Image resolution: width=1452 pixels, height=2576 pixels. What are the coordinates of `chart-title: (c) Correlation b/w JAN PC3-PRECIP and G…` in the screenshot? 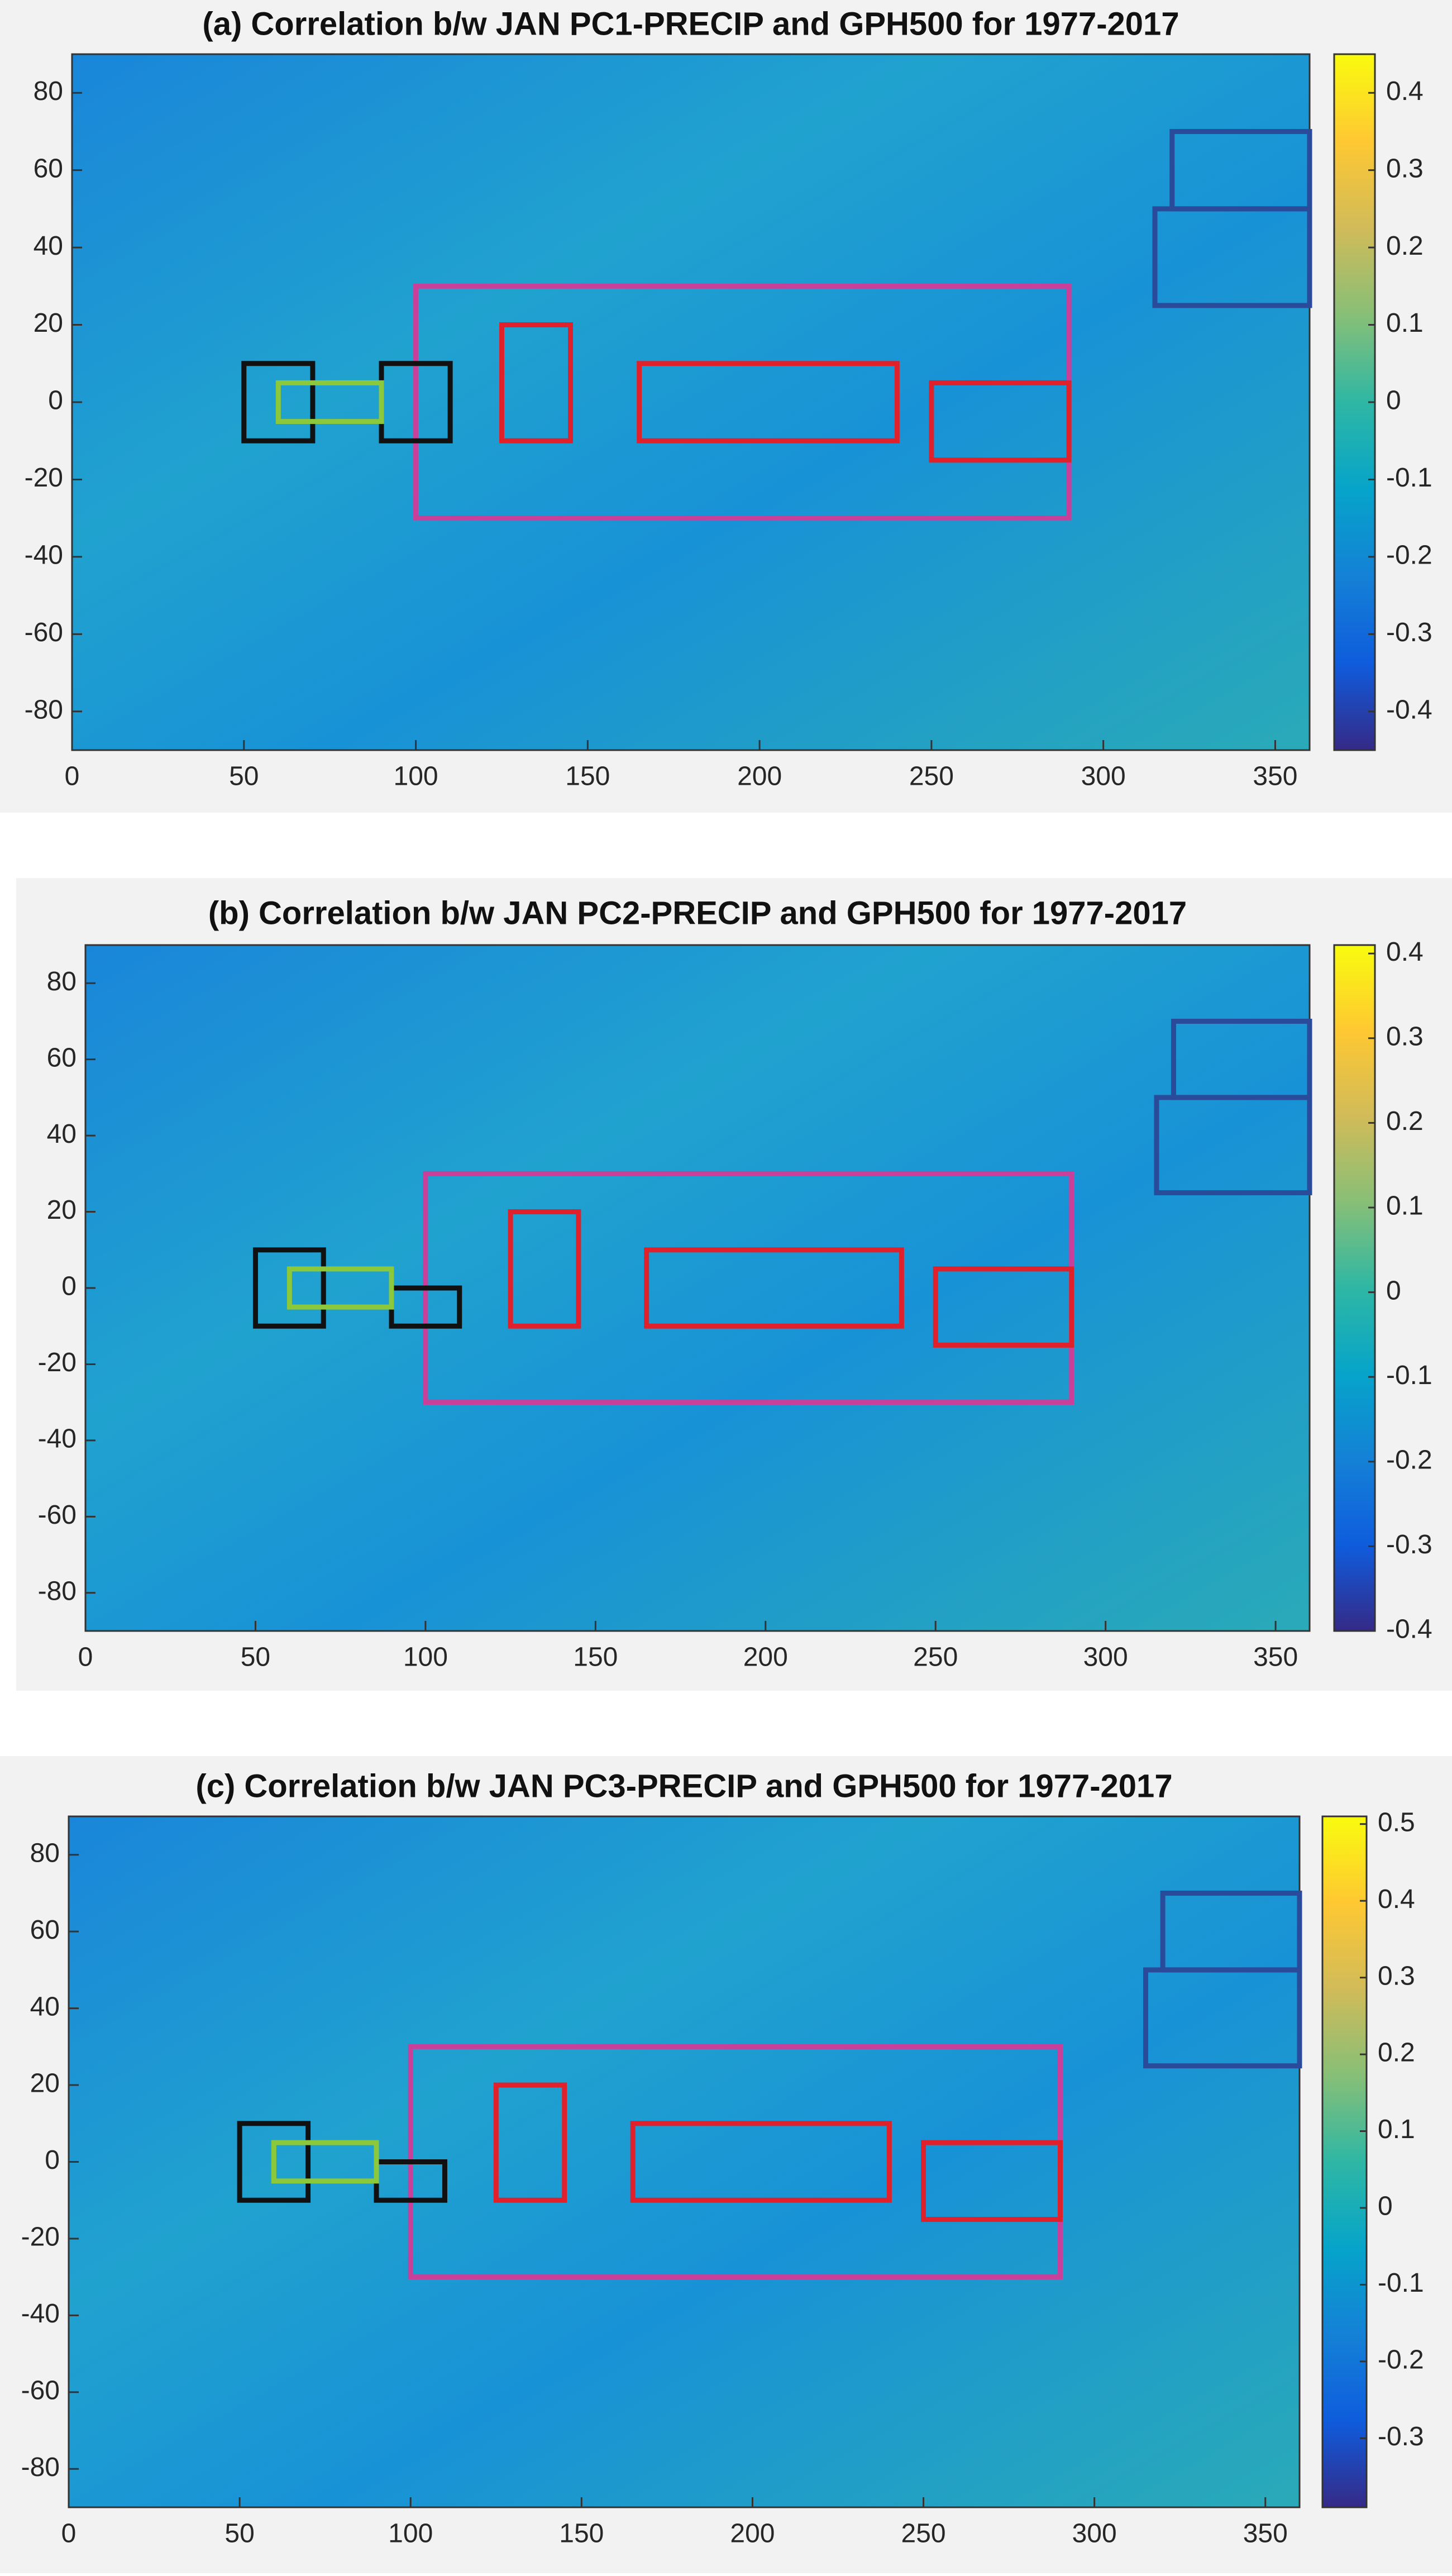 It's located at (684, 1786).